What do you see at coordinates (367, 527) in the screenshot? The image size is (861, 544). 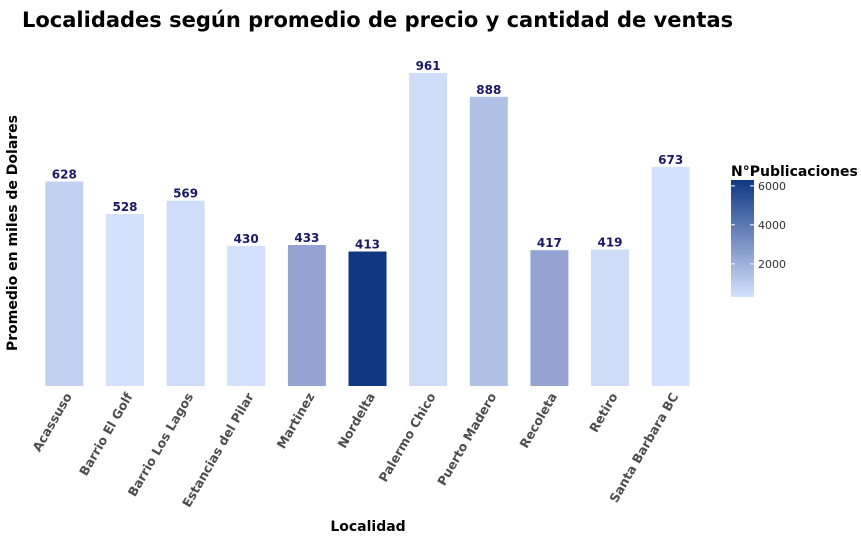 I see `x-axis-title: Localidad` at bounding box center [367, 527].